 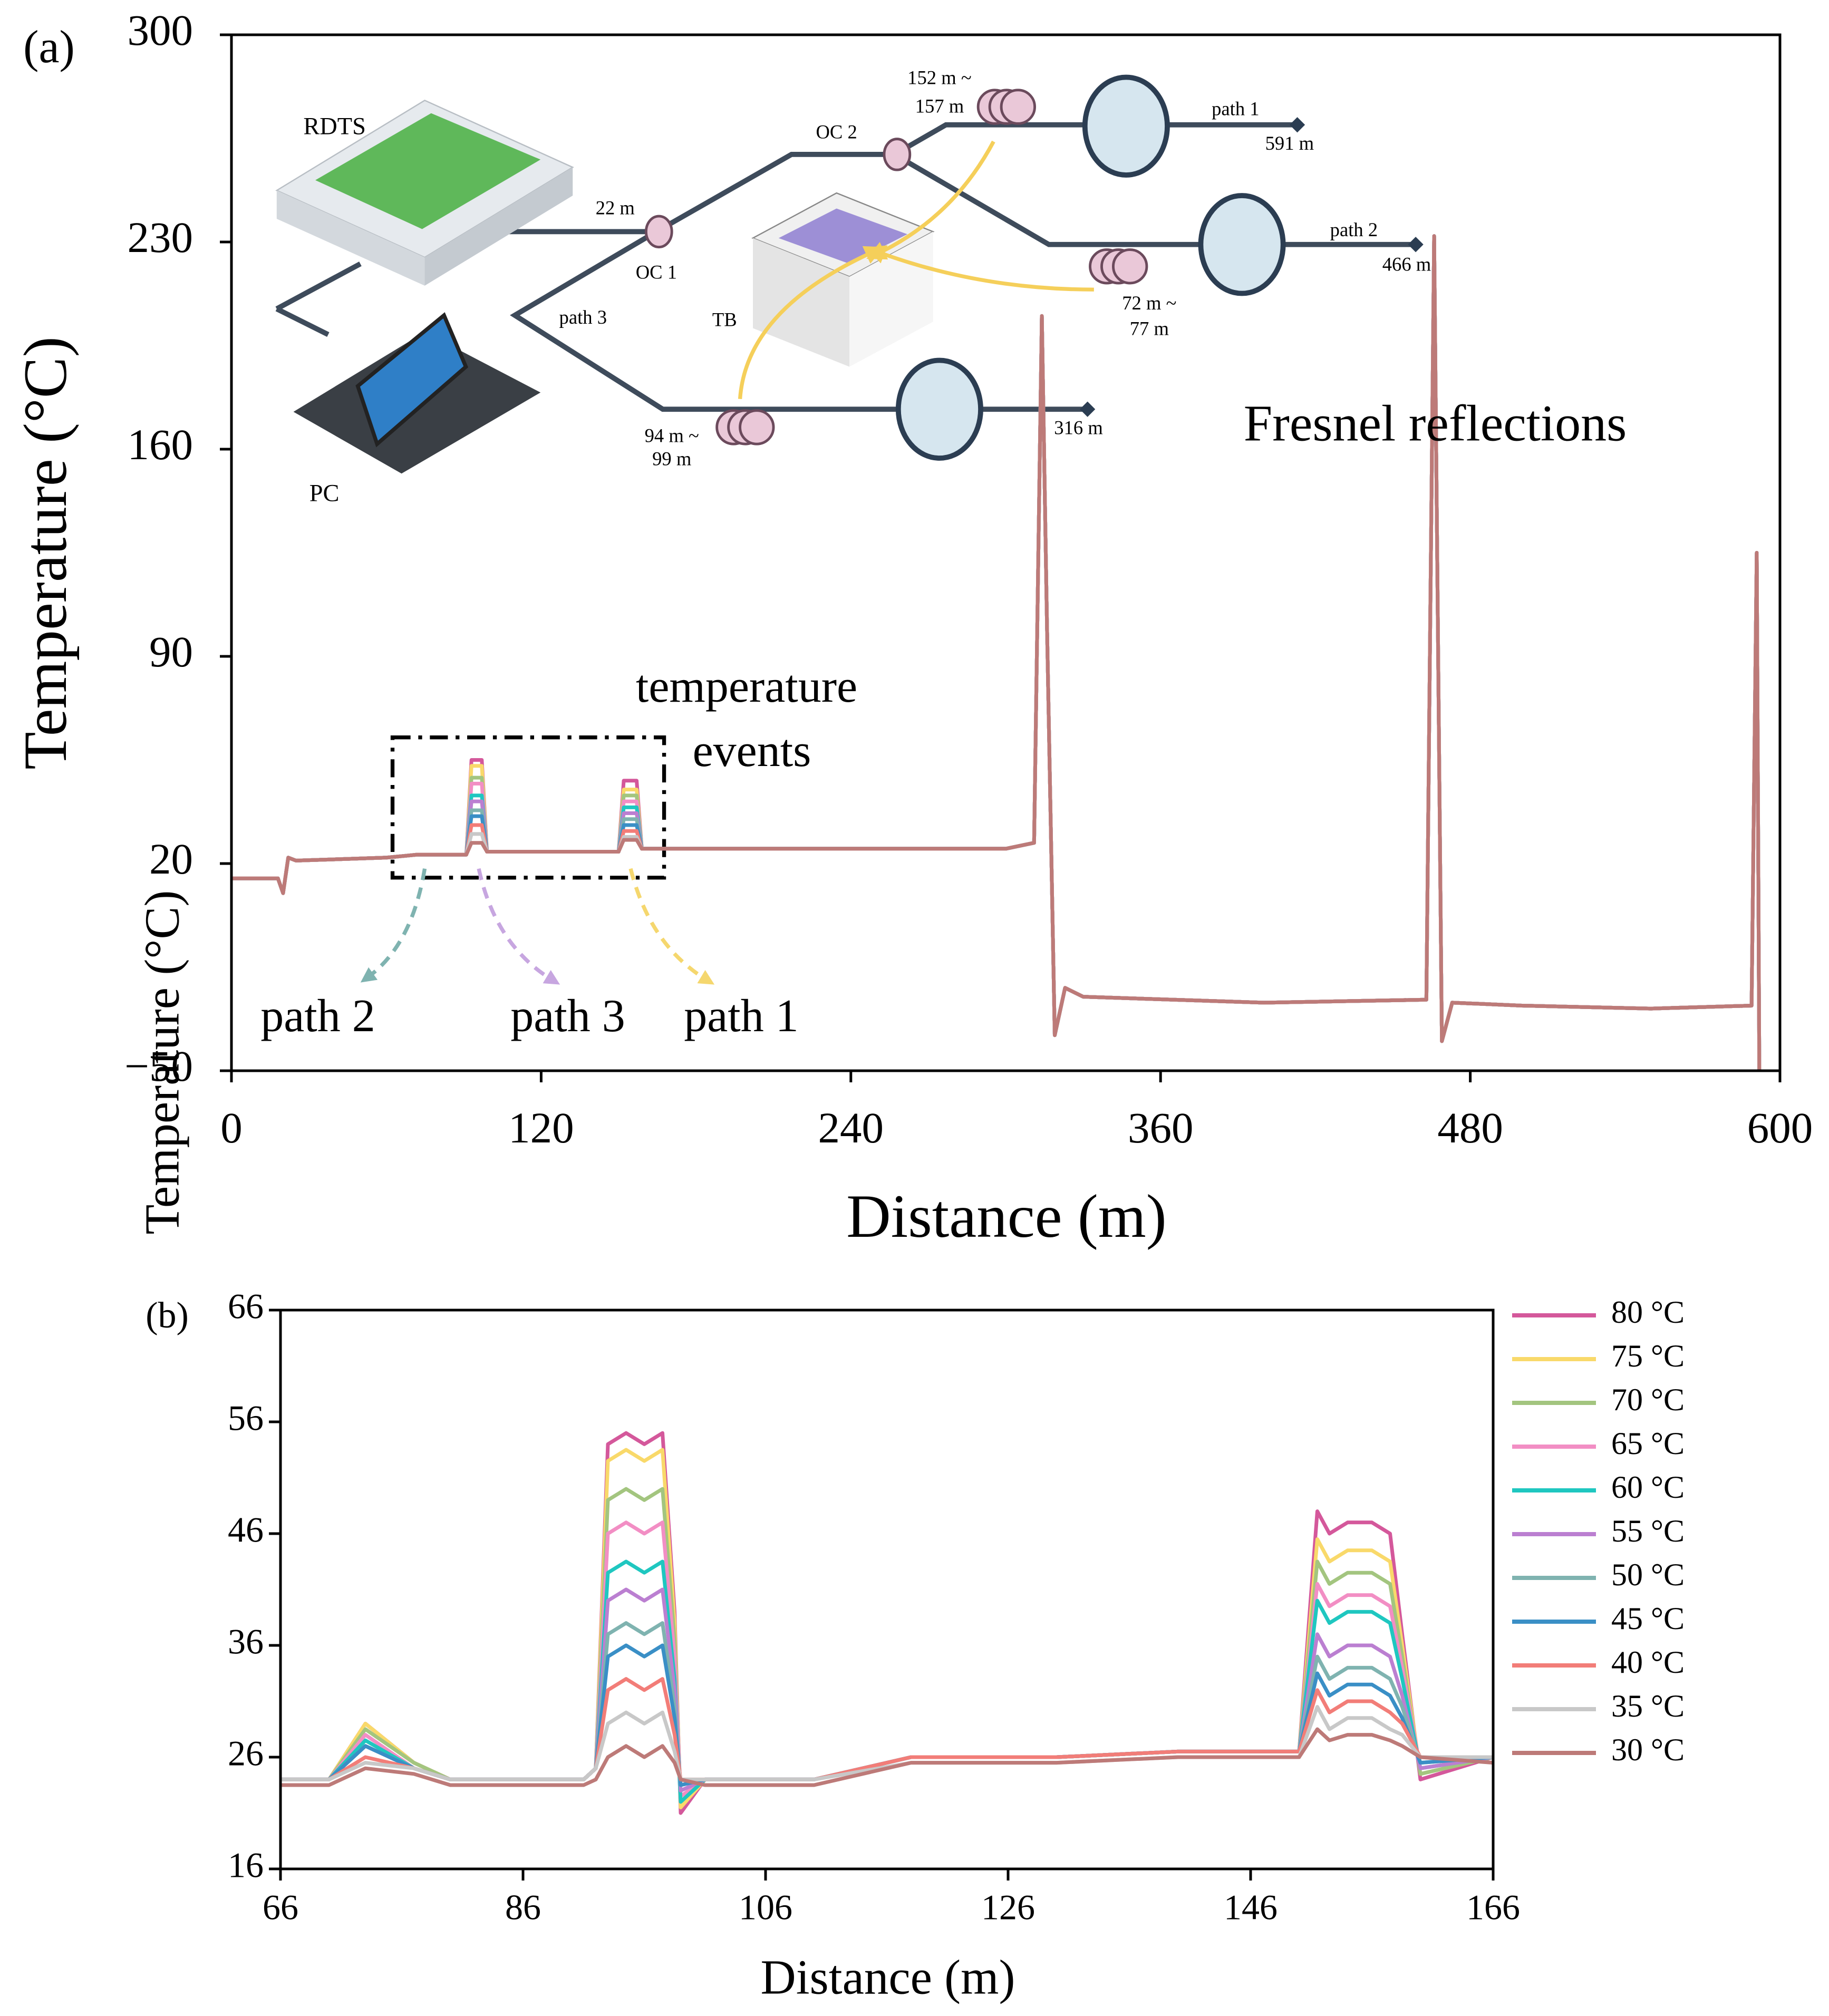 I want to click on diagram-label: 316 m, so click(x=1078, y=428).